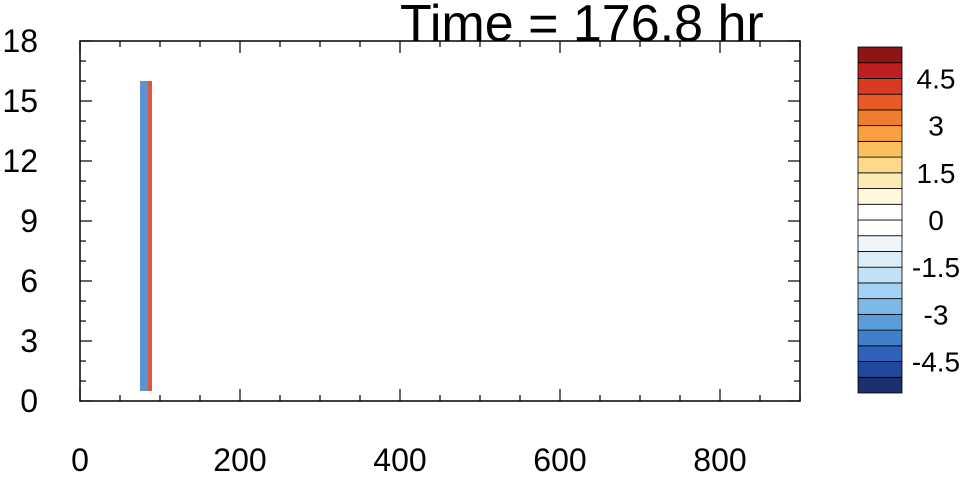  I want to click on colorbar-label: -1.5, so click(936, 267).